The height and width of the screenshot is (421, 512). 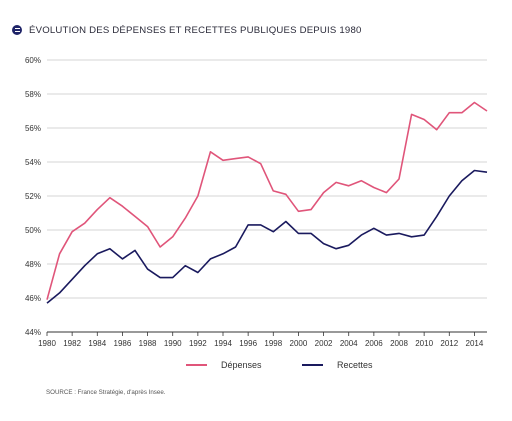 What do you see at coordinates (475, 343) in the screenshot?
I see `x-tick-label-2014: 2014` at bounding box center [475, 343].